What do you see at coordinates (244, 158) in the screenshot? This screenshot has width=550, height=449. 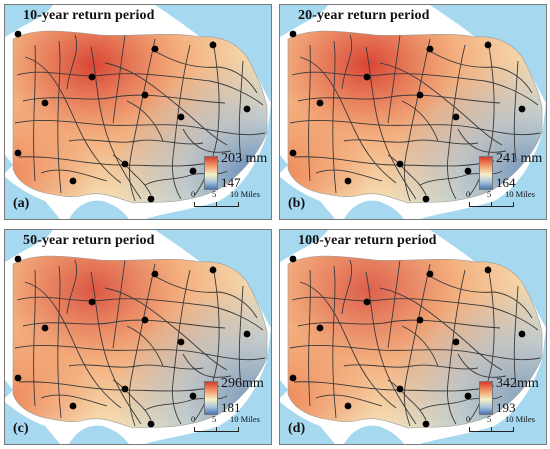 I see `legend-max-label: 203 mm` at bounding box center [244, 158].